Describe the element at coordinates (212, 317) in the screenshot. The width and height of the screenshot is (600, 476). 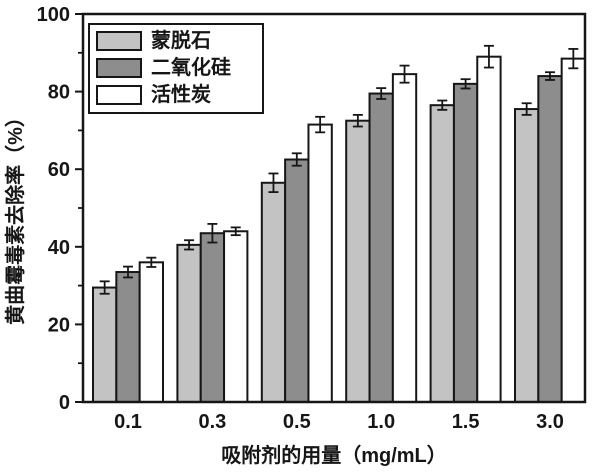
I see `bar-二氧化硅-0.3` at that location.